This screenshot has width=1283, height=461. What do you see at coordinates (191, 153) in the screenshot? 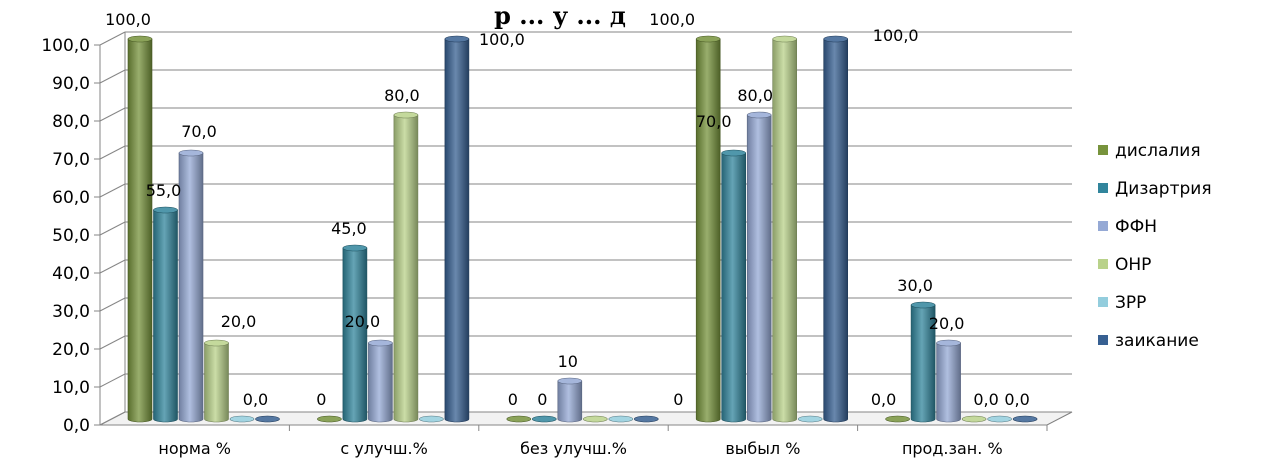
I see `bar-top-ФФН-норма %` at bounding box center [191, 153].